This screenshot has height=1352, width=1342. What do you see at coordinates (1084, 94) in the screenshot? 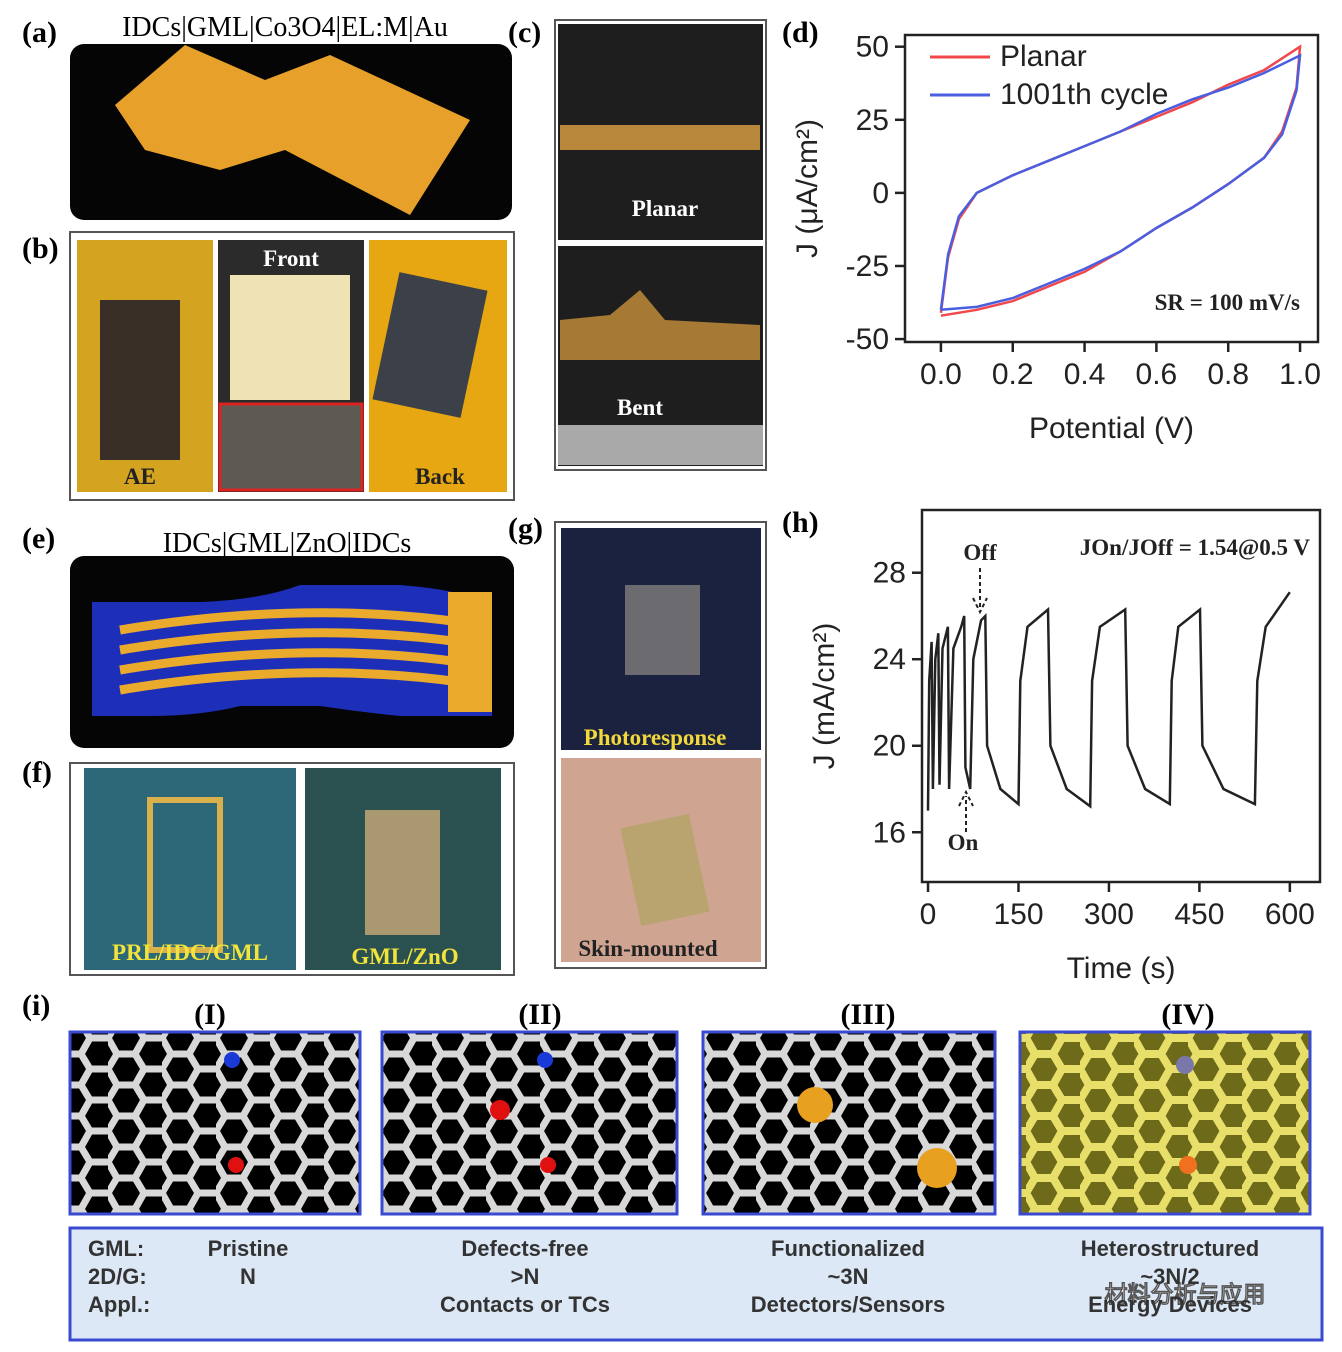
I see `legend-label: 1001th cycle` at bounding box center [1084, 94].